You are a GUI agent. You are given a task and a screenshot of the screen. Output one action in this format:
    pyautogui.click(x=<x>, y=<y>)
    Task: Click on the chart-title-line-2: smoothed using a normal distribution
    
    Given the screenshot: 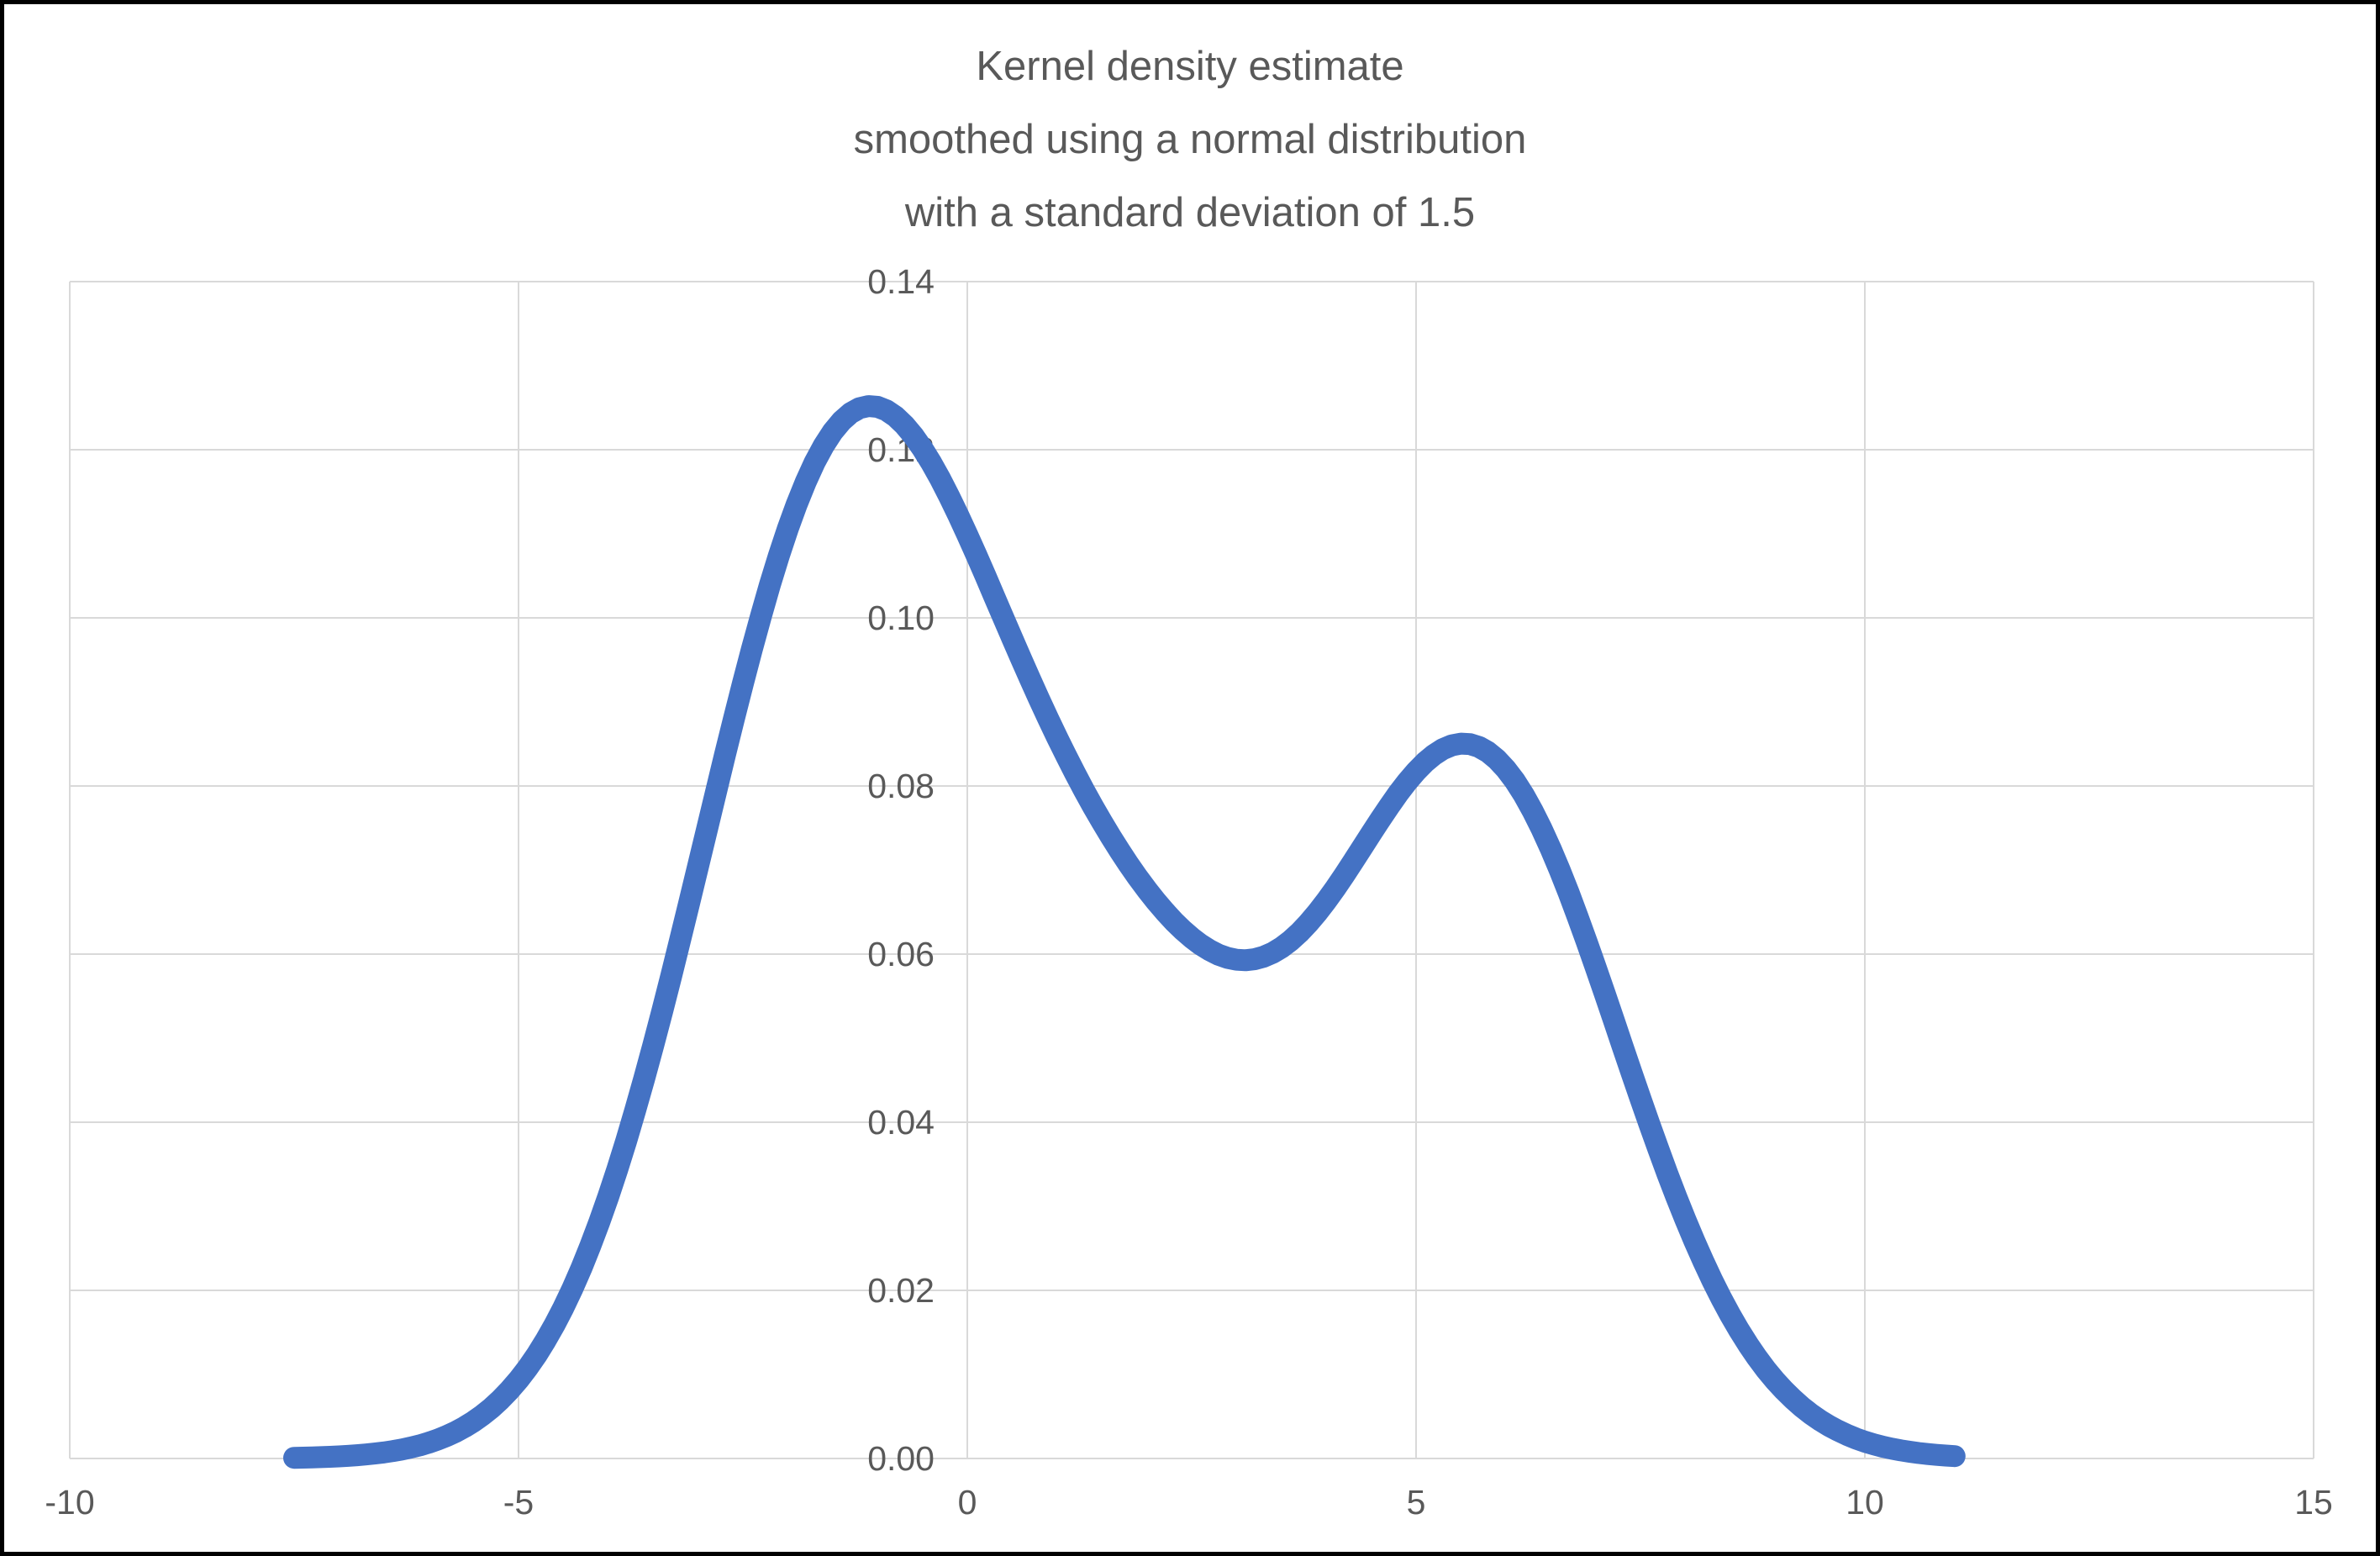 What is the action you would take?
    pyautogui.click(x=1190, y=139)
    